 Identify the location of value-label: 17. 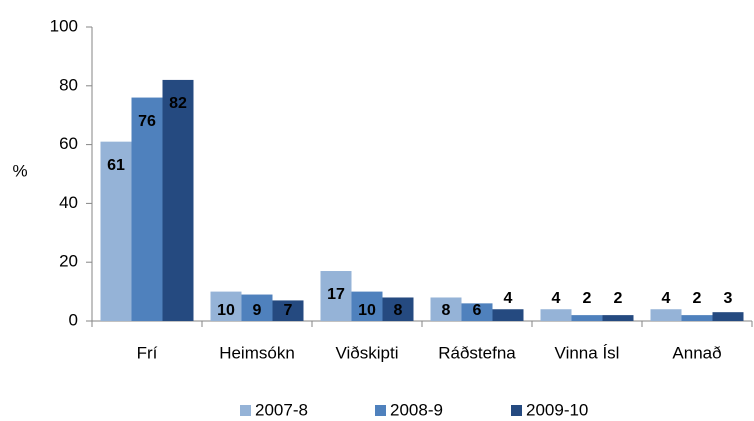
(336, 294).